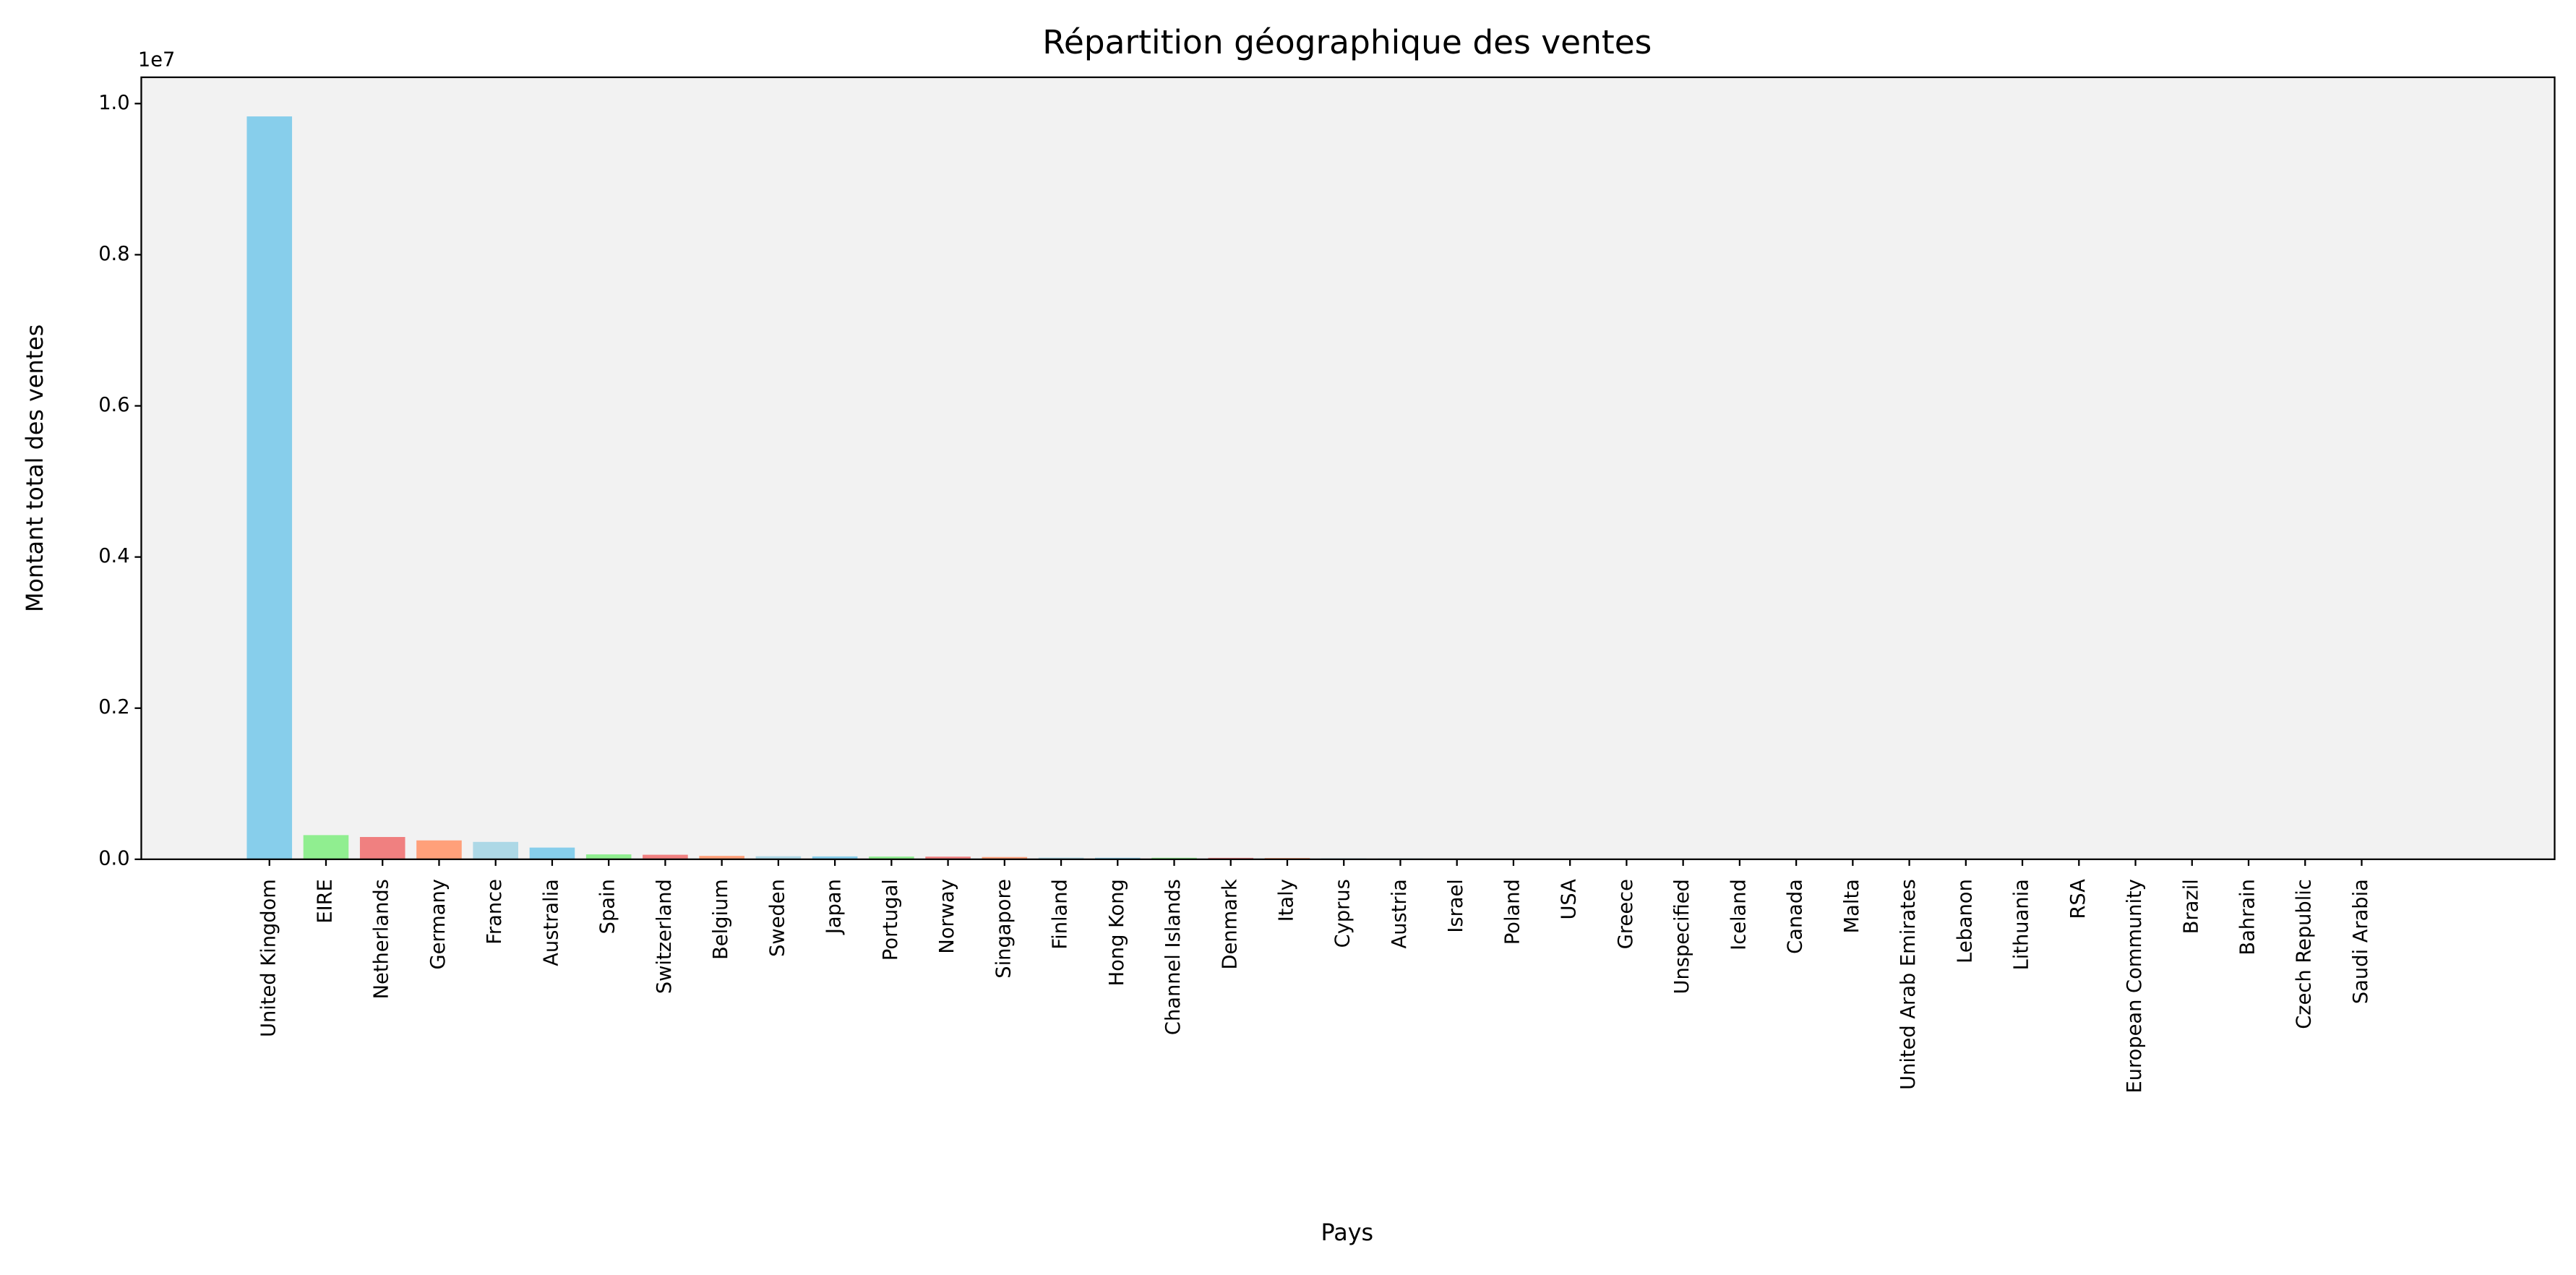  Describe the element at coordinates (551, 922) in the screenshot. I see `x-tick-label: Australia` at that location.